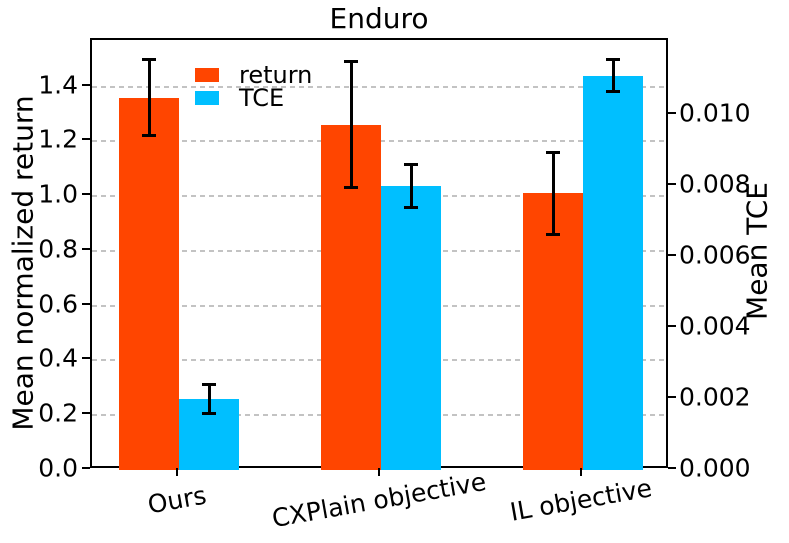 The height and width of the screenshot is (543, 789). What do you see at coordinates (58, 249) in the screenshot?
I see `y-tick-label-left: 0.8` at bounding box center [58, 249].